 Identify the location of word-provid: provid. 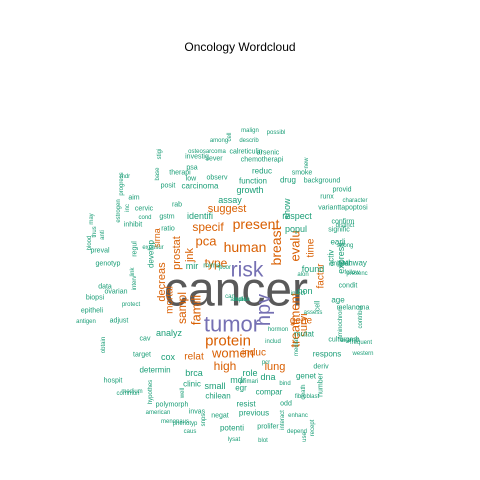
(341, 190).